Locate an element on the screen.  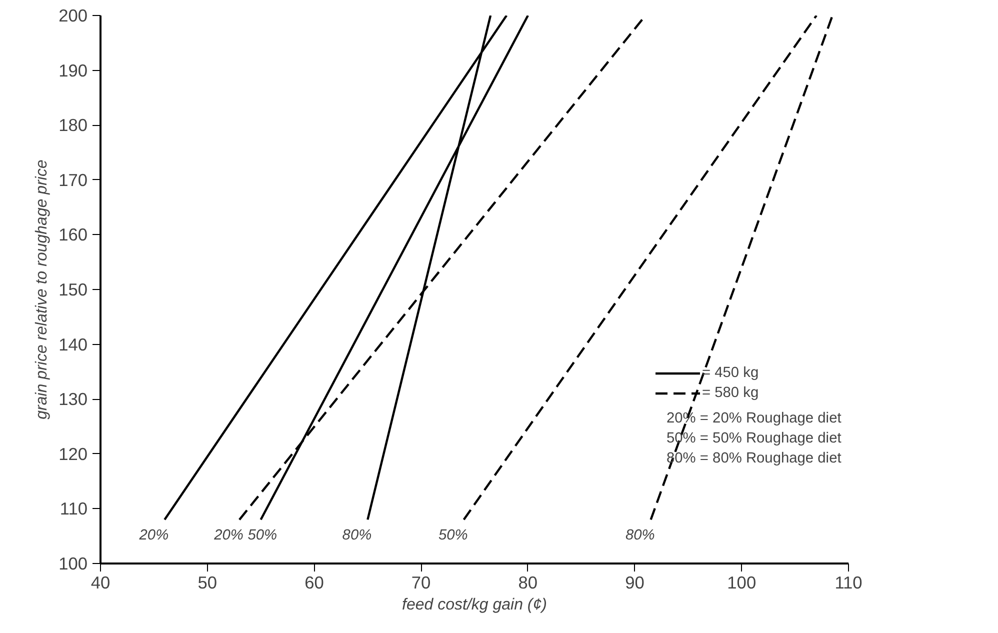
legend-label: = 580 kg is located at coordinates (730, 393).